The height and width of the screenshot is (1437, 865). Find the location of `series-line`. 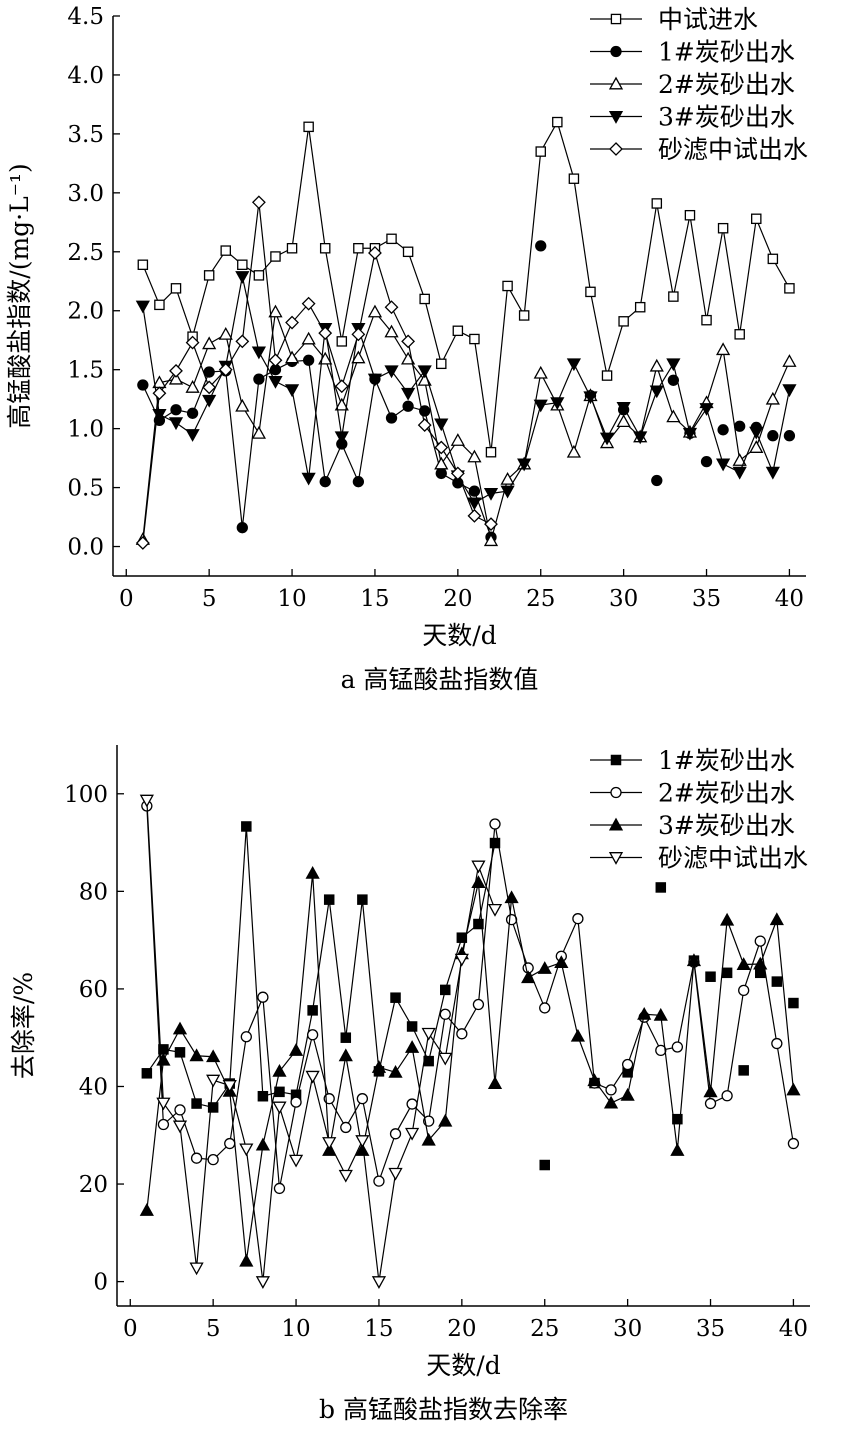

series-line is located at coordinates (317, 373).